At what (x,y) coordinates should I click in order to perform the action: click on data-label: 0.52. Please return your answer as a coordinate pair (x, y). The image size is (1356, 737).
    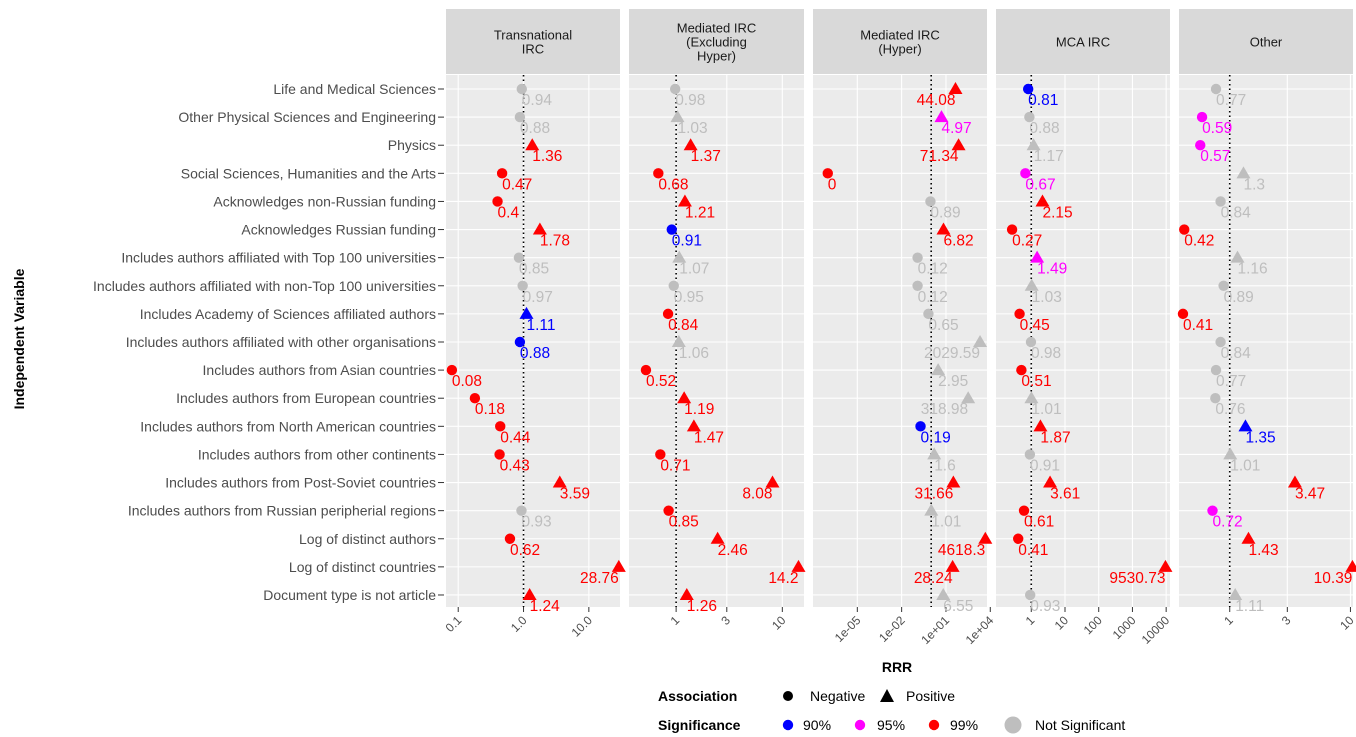
    Looking at the image, I should click on (661, 381).